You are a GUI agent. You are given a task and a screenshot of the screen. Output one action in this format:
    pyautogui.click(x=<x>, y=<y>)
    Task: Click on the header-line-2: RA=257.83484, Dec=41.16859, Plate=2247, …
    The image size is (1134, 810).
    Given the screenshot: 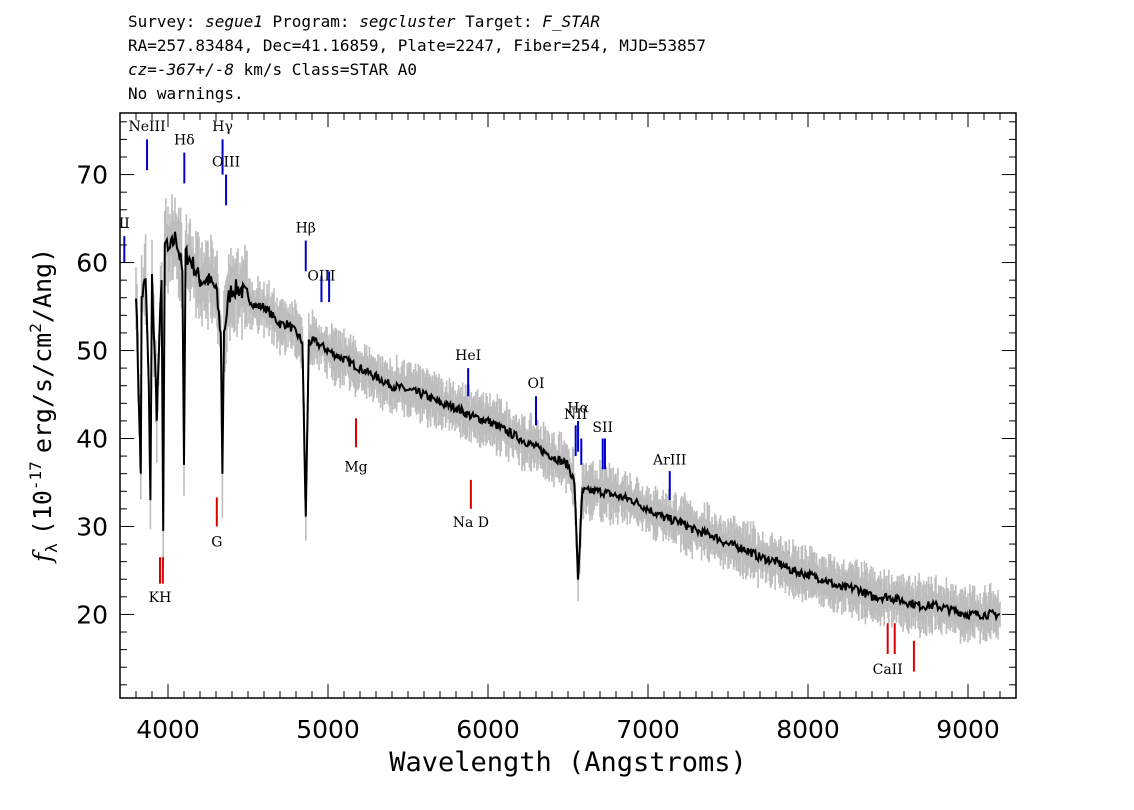 What is the action you would take?
    pyautogui.click(x=417, y=45)
    